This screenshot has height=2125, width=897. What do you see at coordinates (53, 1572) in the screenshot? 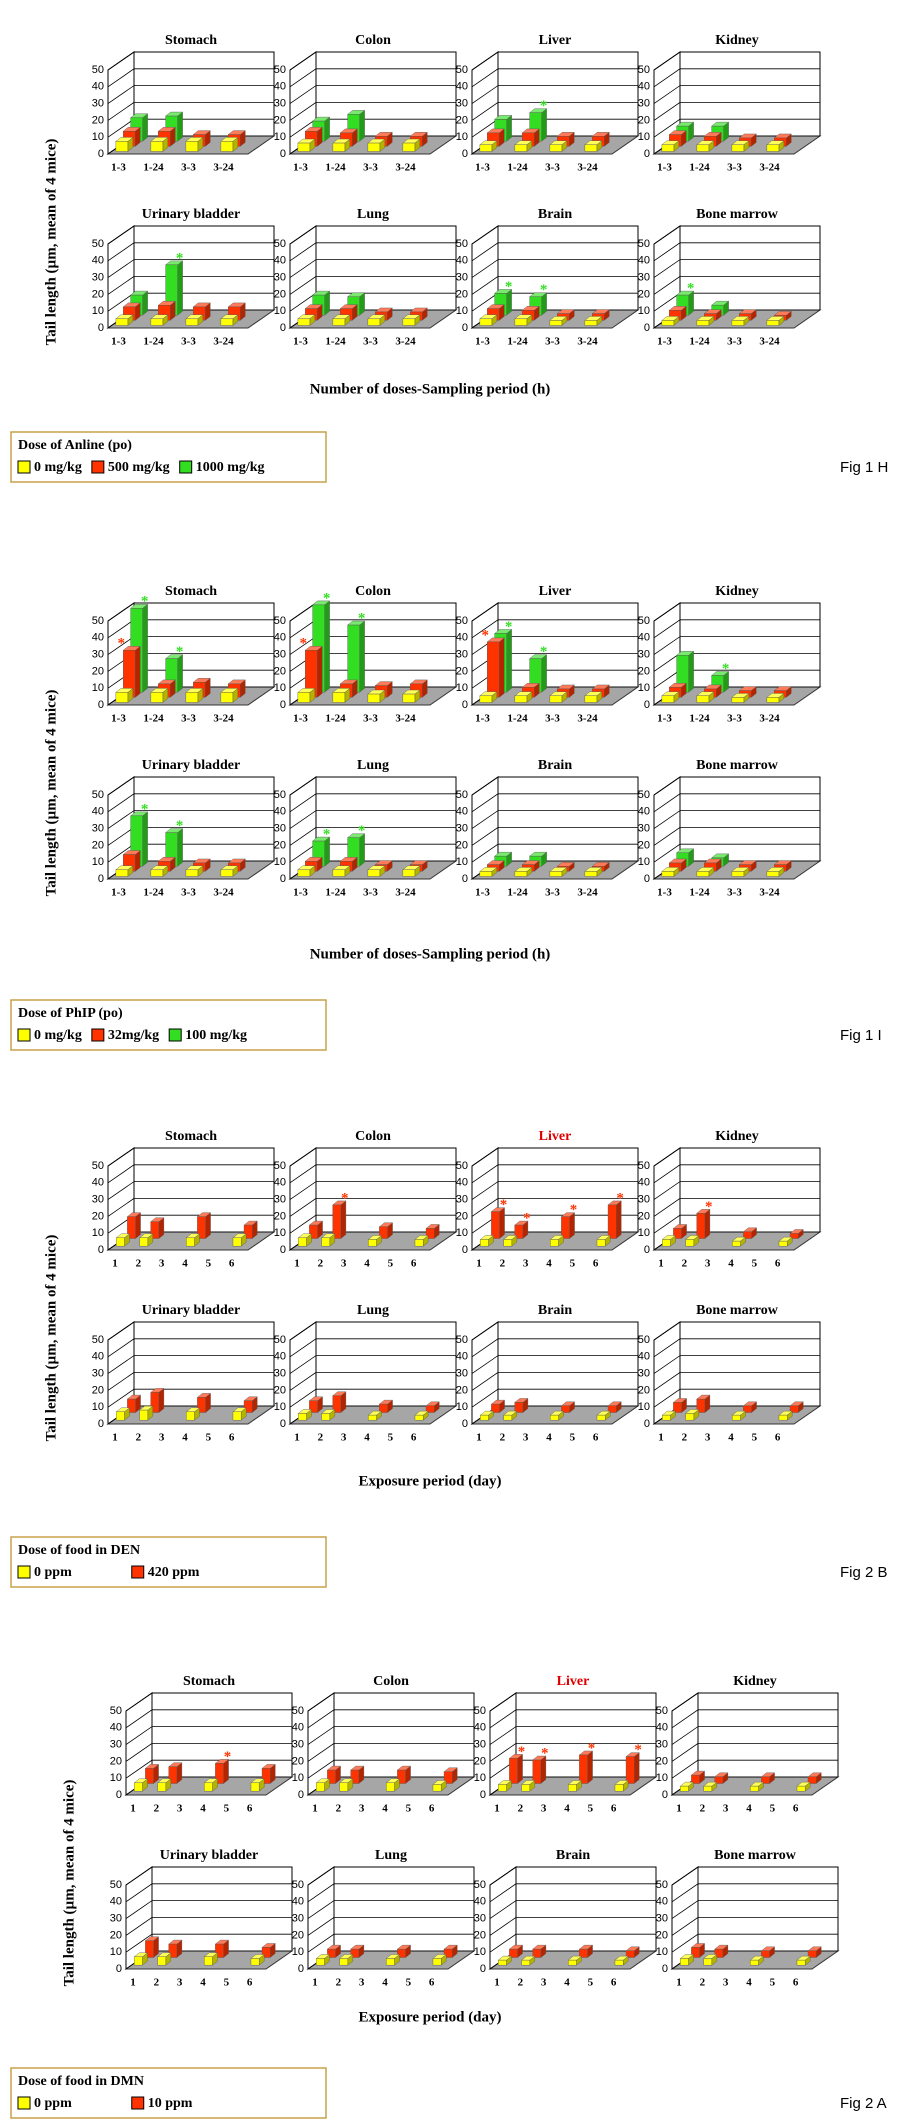
I see `legend-label: 0 ppm` at bounding box center [53, 1572].